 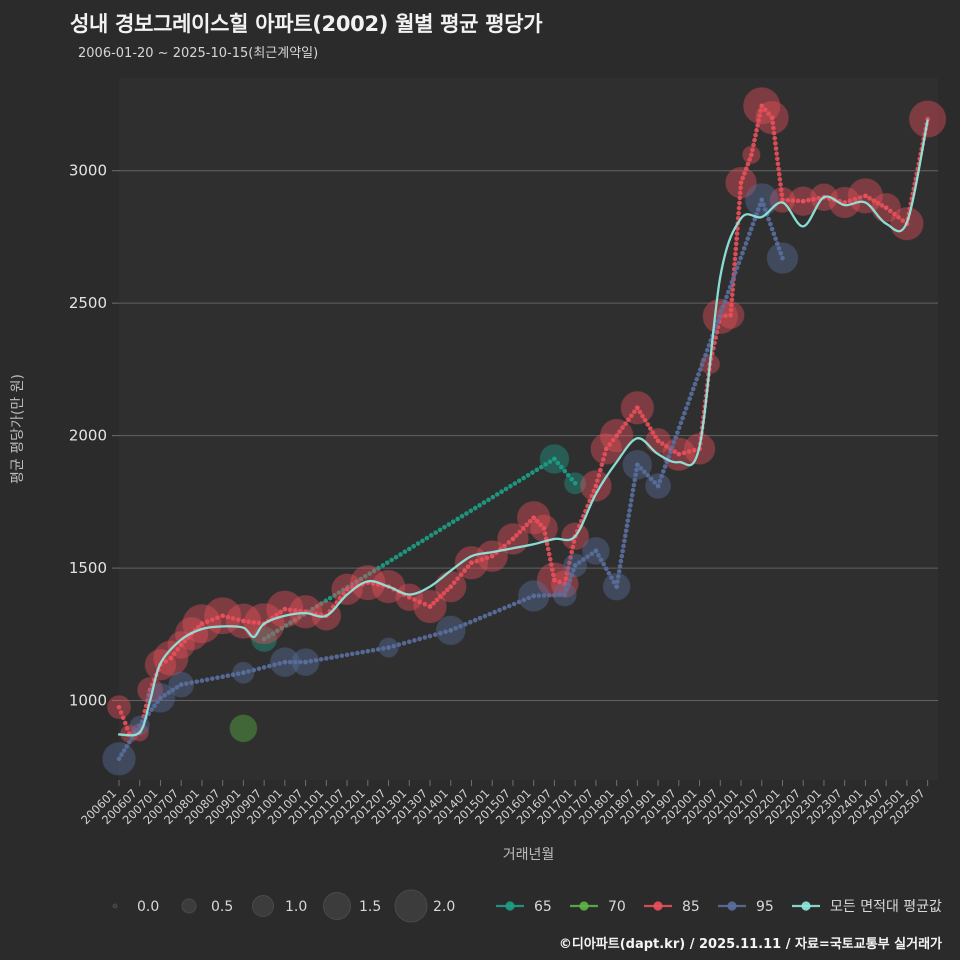 I want to click on legend-series-label: 모든 면적대 평균값, so click(x=886, y=907).